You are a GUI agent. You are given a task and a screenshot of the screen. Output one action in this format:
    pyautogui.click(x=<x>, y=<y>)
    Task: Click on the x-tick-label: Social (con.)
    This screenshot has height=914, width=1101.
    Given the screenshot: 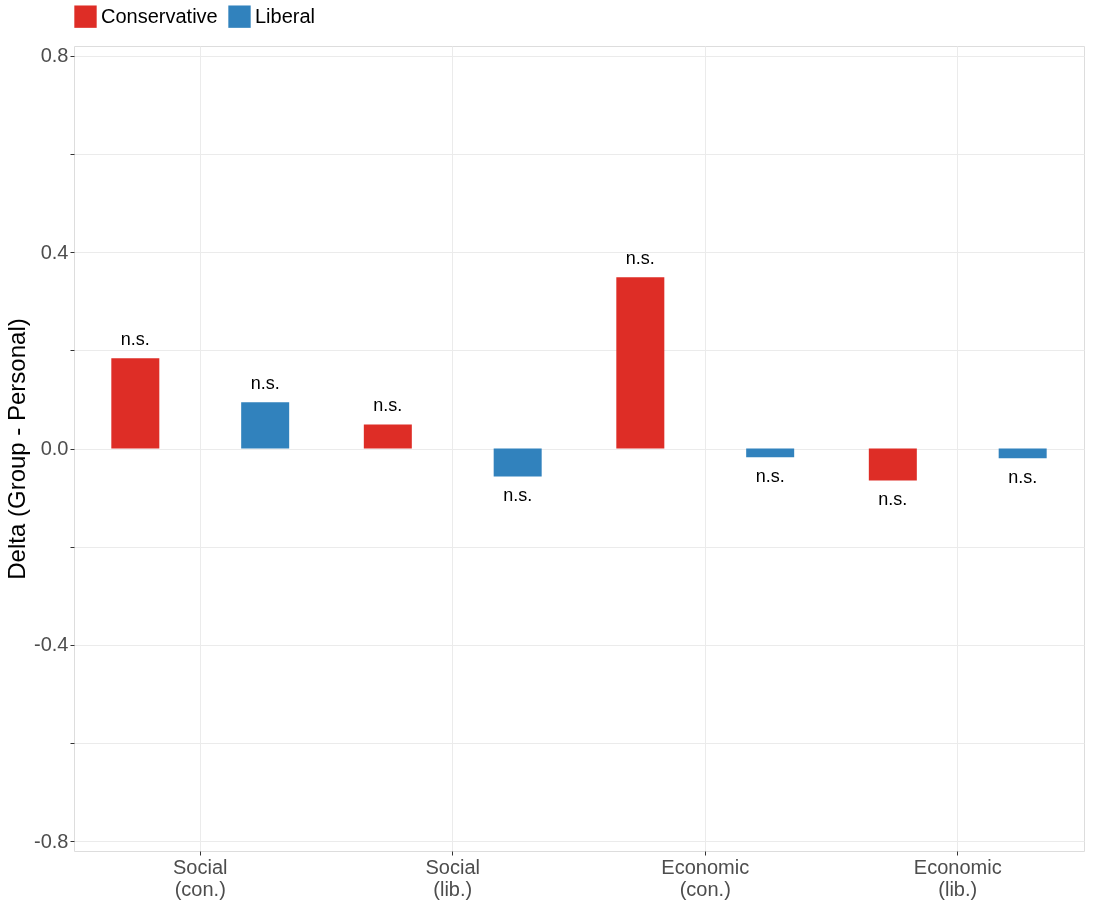 What is the action you would take?
    pyautogui.click(x=200, y=877)
    